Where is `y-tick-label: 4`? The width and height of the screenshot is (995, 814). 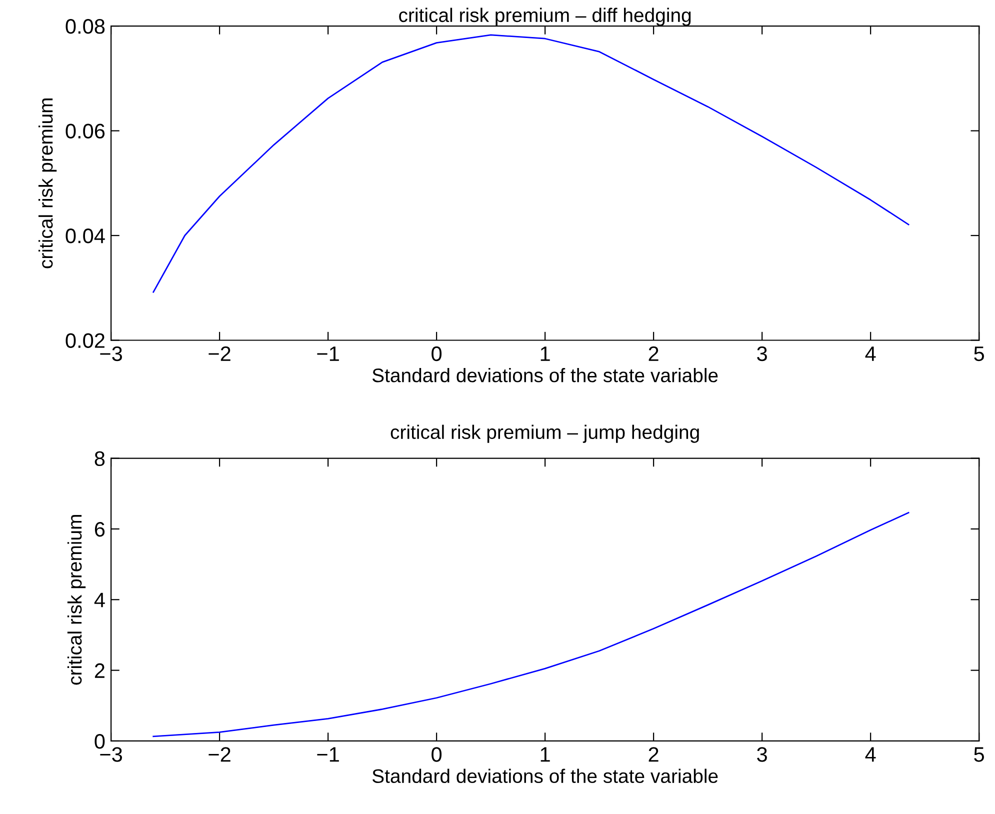 y-tick-label: 4 is located at coordinates (99, 600).